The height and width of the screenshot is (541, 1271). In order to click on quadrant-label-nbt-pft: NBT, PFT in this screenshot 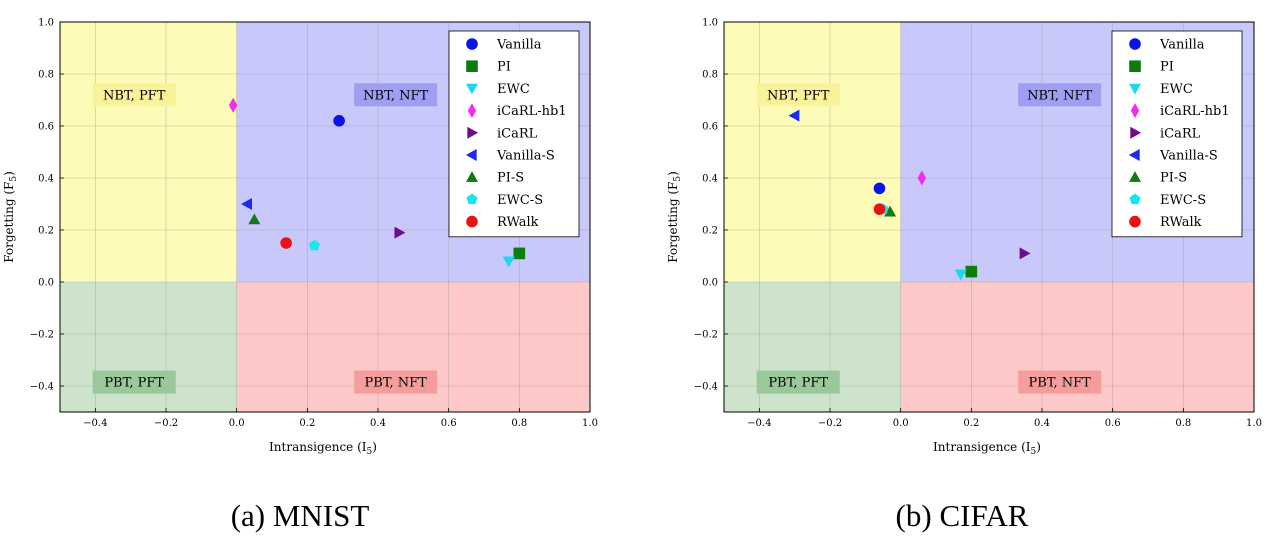, I will do `click(798, 95)`.